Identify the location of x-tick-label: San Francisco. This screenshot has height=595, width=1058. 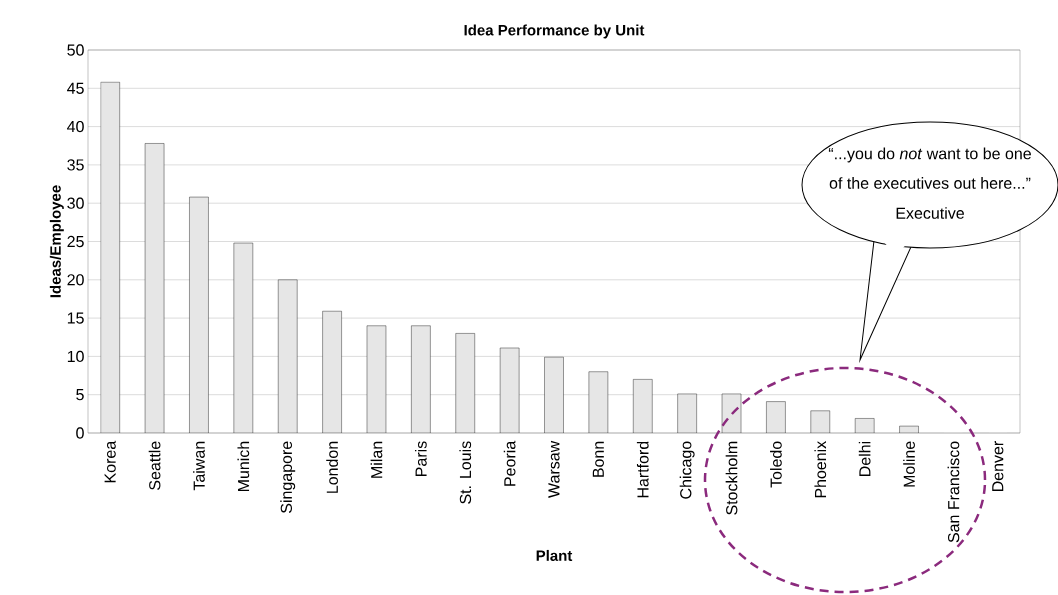
(953, 492).